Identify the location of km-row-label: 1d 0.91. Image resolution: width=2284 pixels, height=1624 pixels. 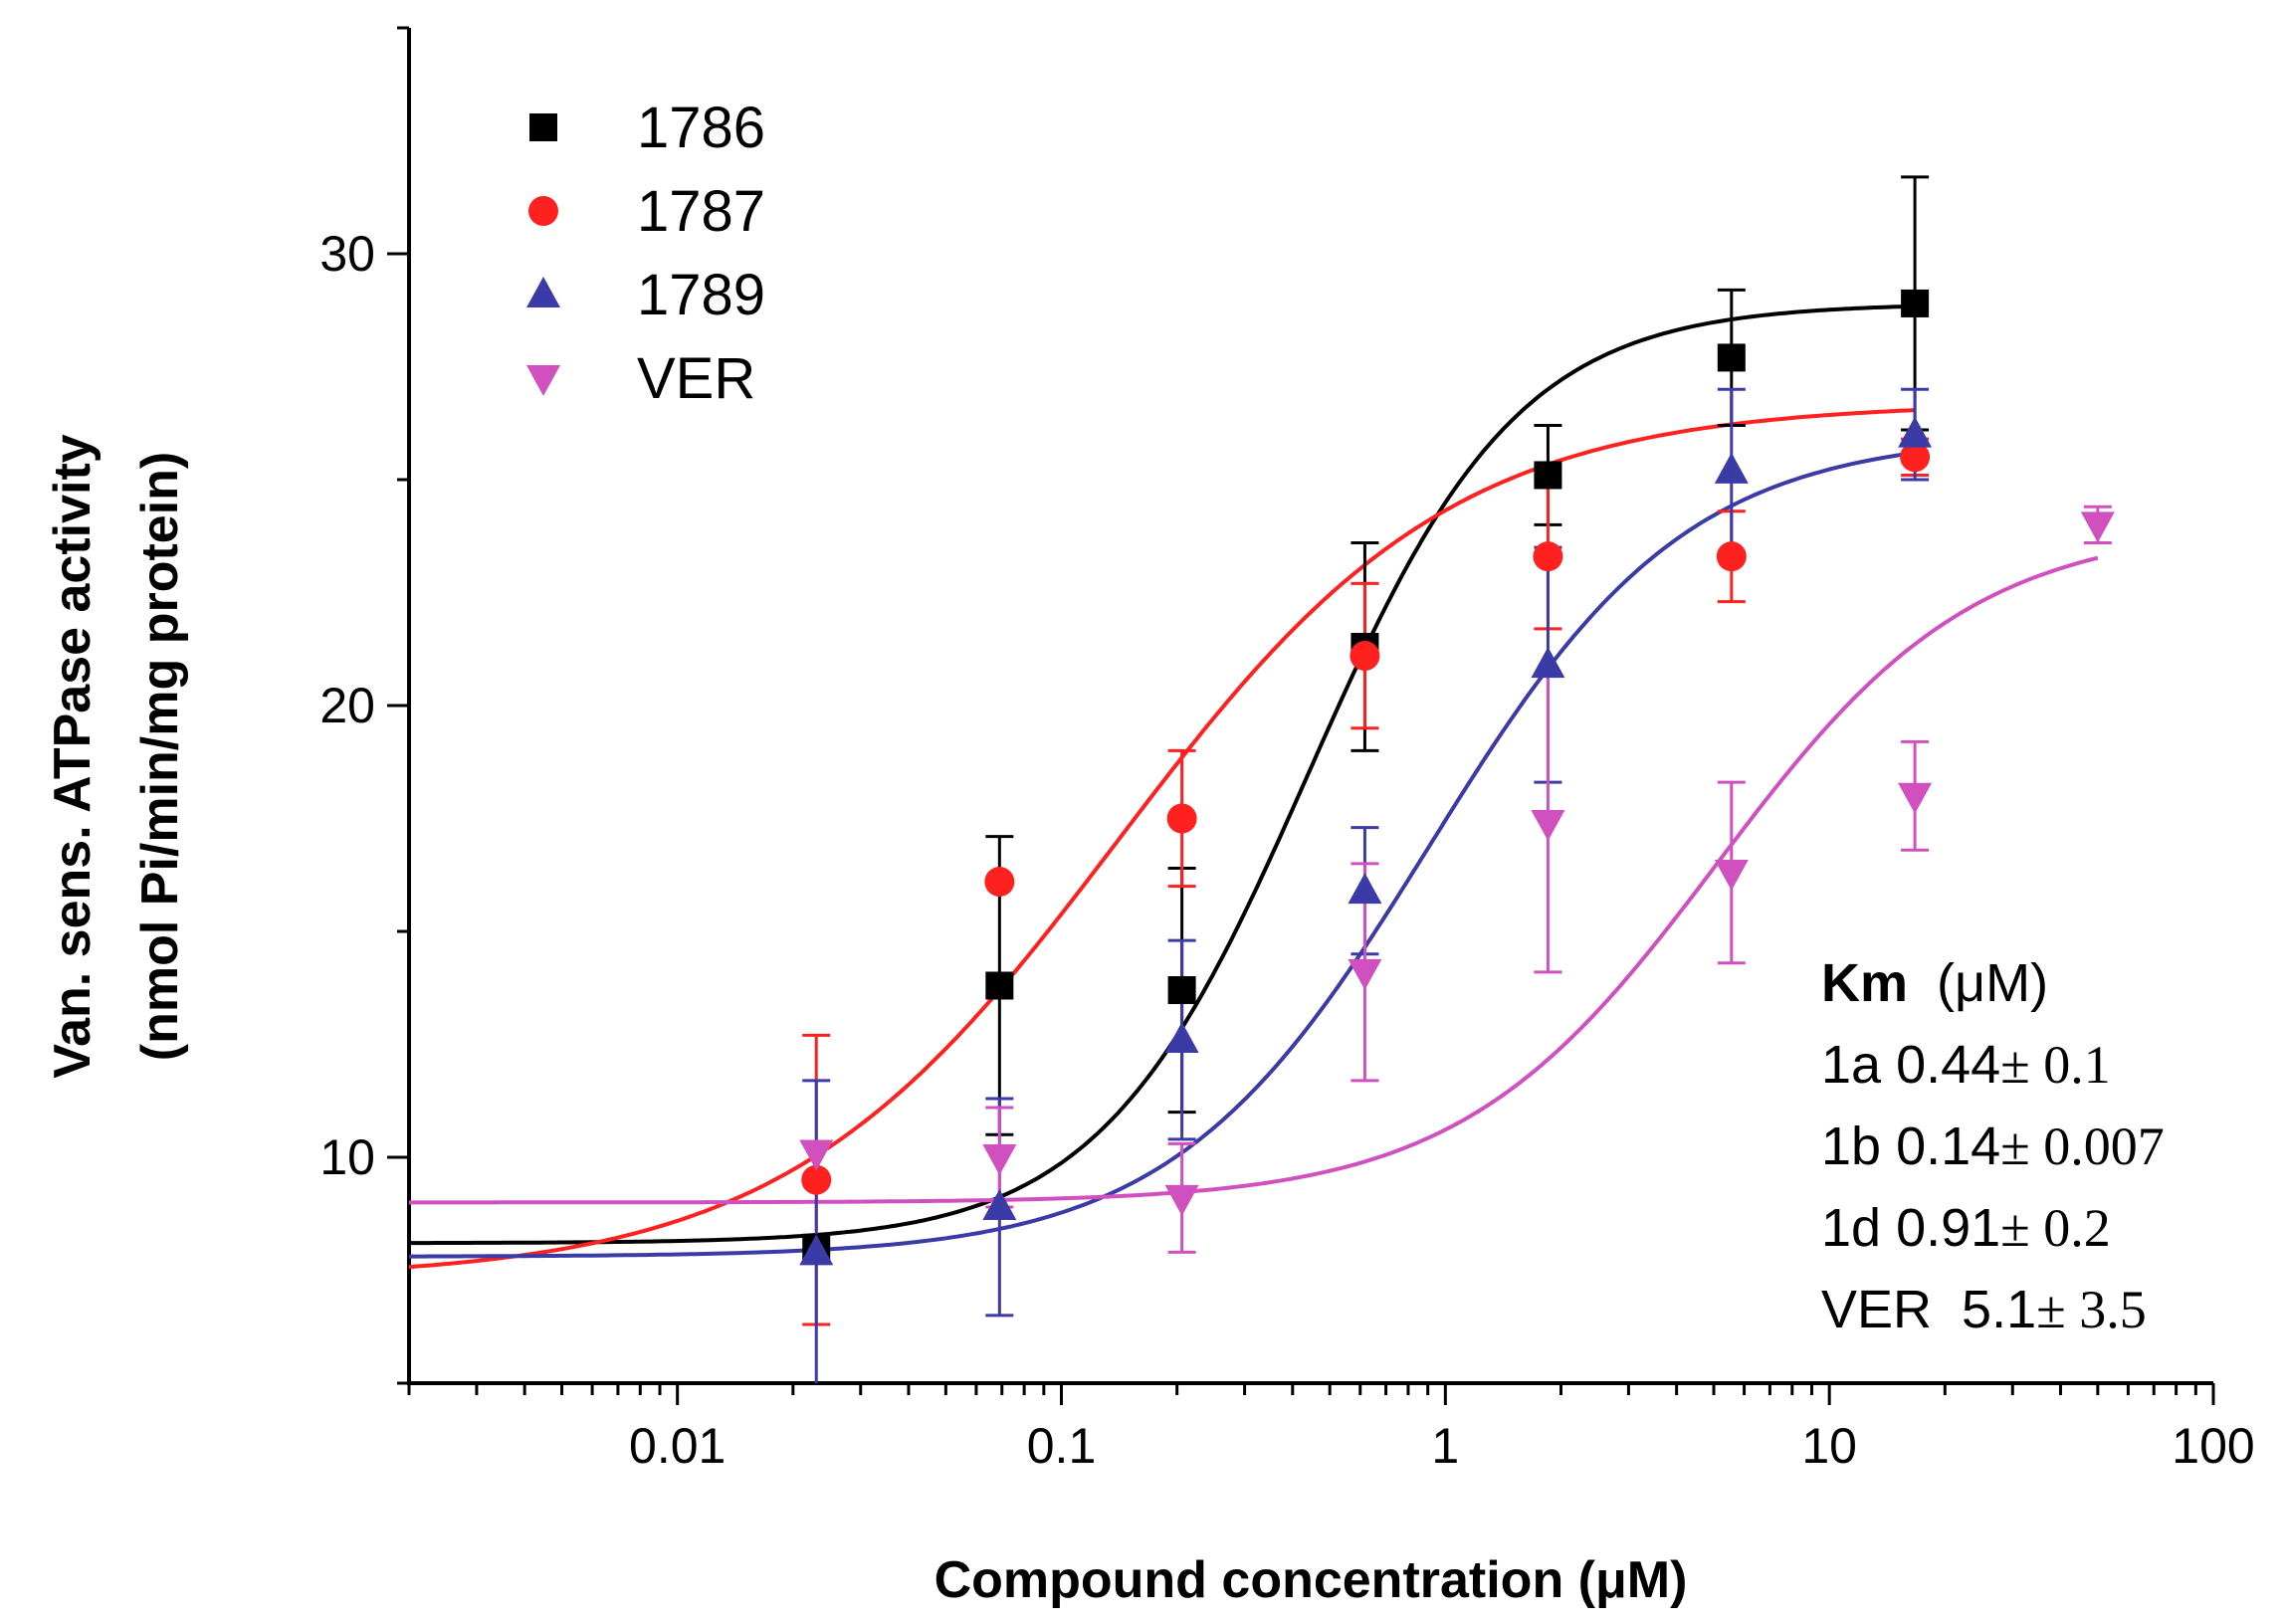
(1910, 1228).